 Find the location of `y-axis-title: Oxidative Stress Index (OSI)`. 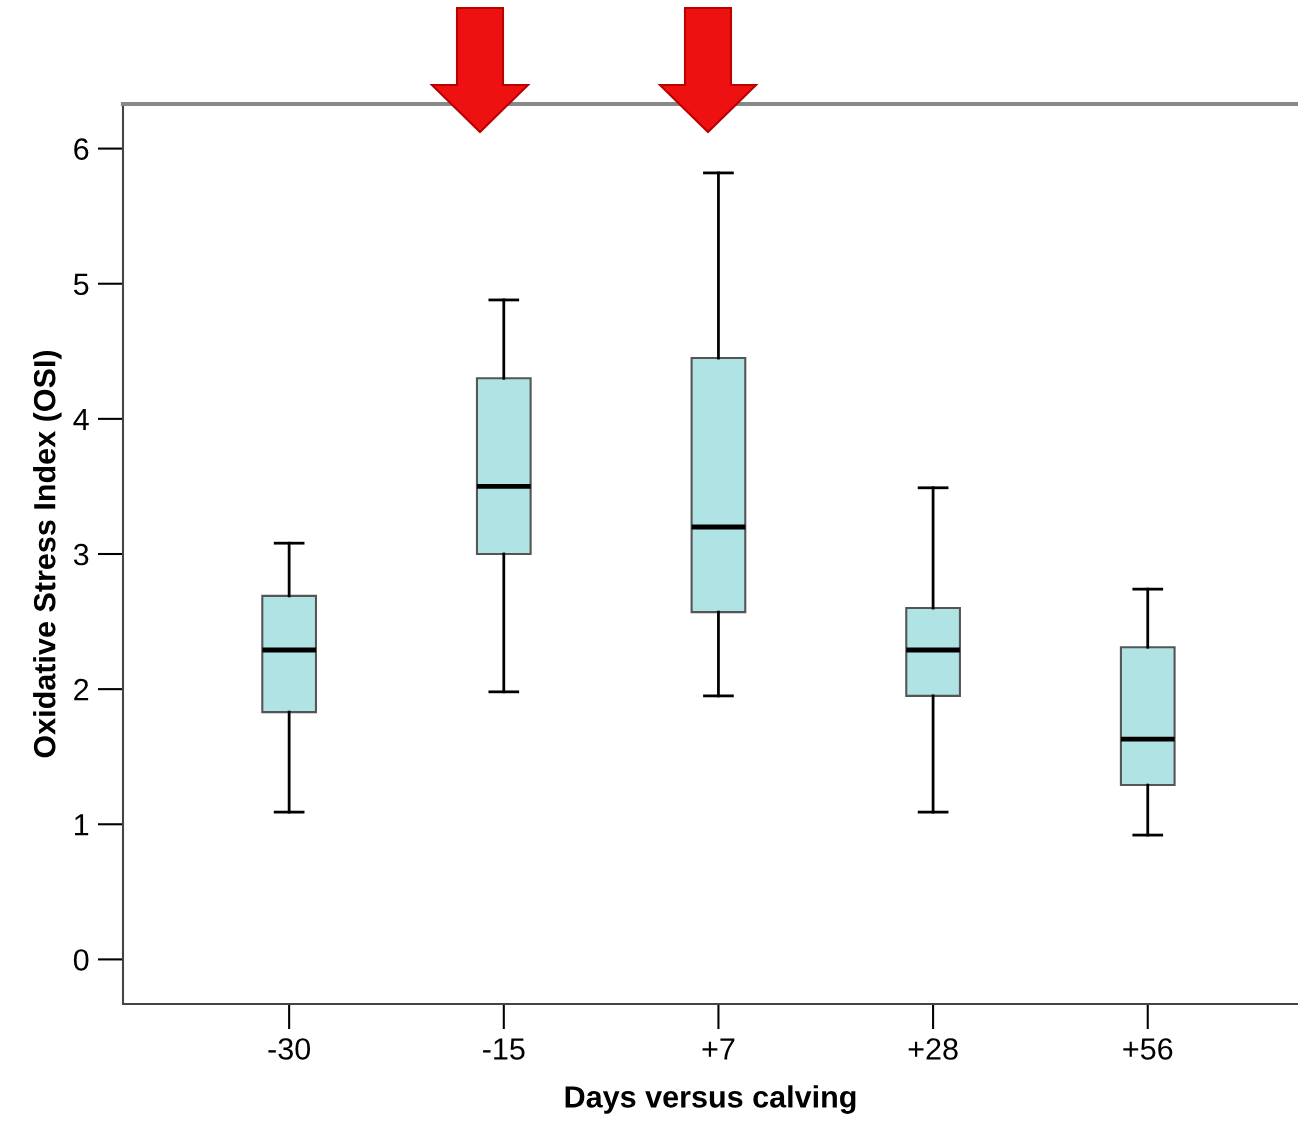

y-axis-title: Oxidative Stress Index (OSI) is located at coordinates (47, 554).